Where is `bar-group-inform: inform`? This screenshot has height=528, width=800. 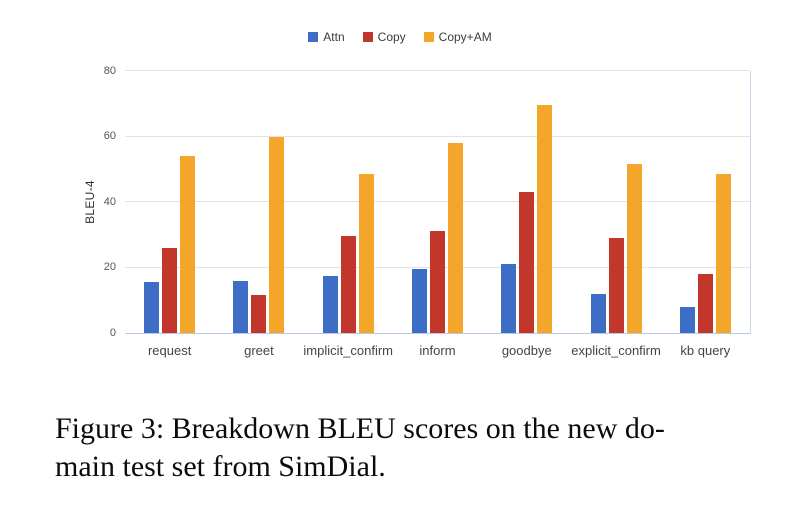
bar-group-inform: inform is located at coordinates (437, 214).